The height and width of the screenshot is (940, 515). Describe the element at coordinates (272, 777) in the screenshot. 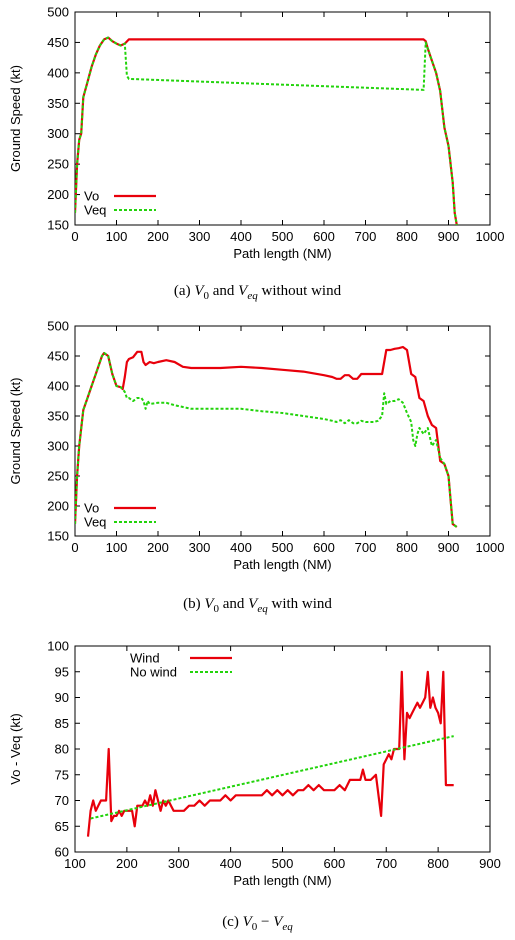

I see `series-line-no-wind` at that location.